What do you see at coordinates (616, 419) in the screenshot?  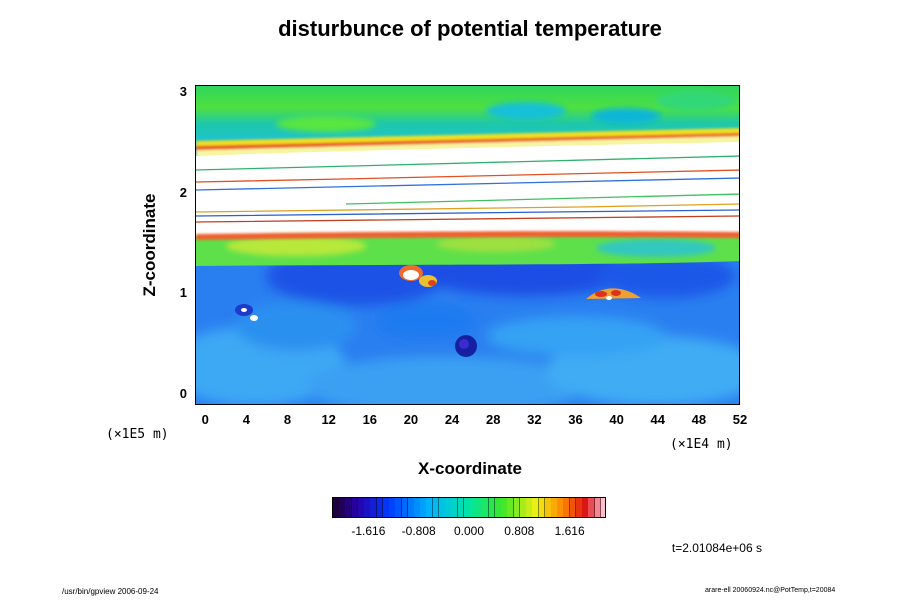 I see `x-tick-label: 40` at bounding box center [616, 419].